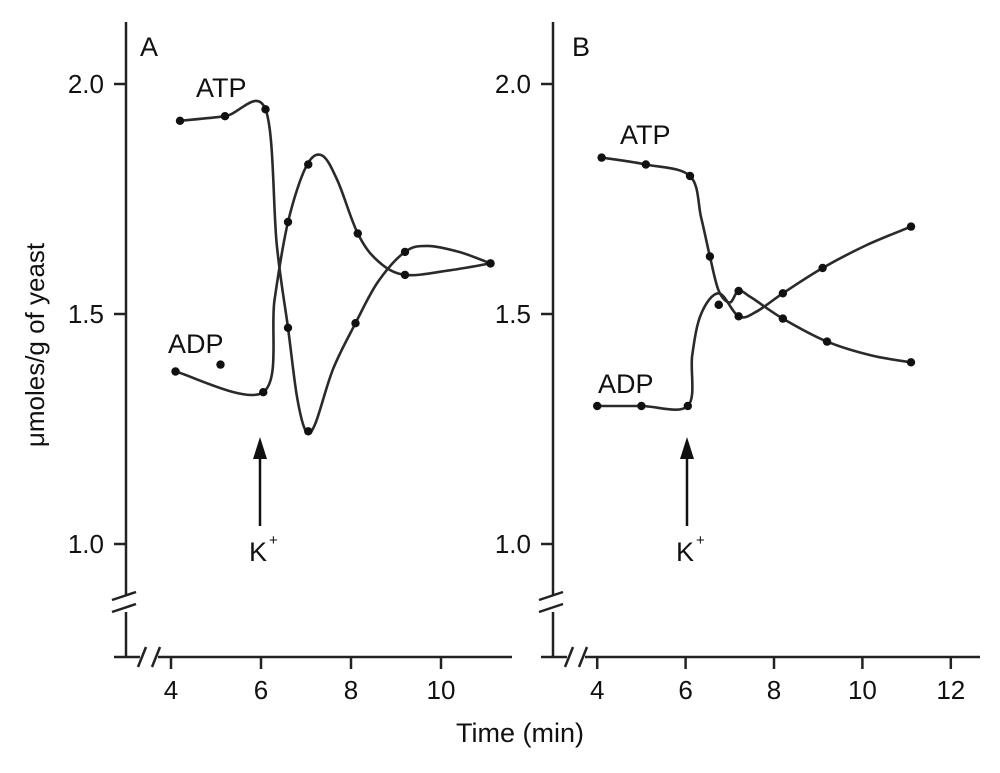 The width and height of the screenshot is (1000, 773). Describe the element at coordinates (149, 47) in the screenshot. I see `panel-label: A` at that location.